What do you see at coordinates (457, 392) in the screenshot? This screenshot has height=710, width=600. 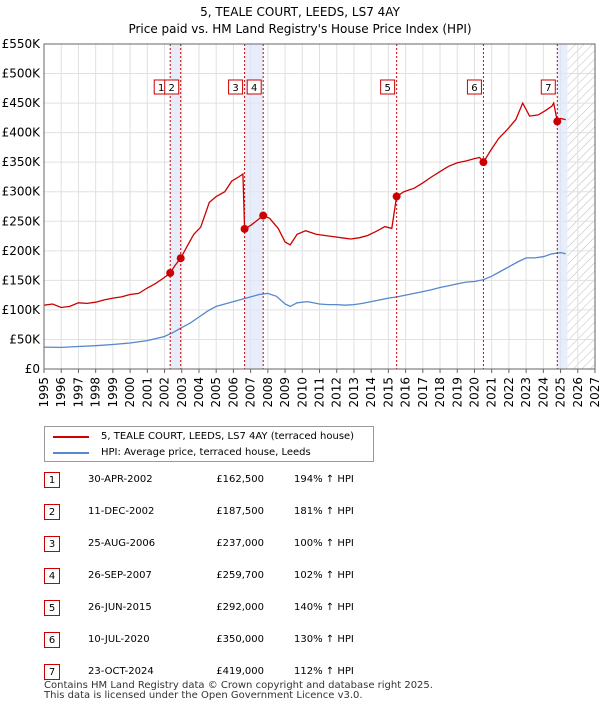 I see `x-tick-label: 2019` at bounding box center [457, 392].